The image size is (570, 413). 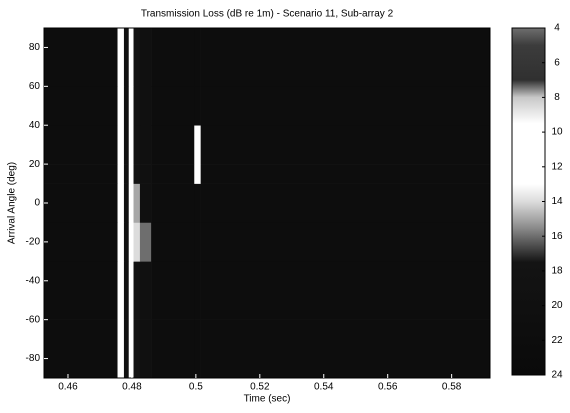 I want to click on y-tick-label: 20, so click(x=35, y=164).